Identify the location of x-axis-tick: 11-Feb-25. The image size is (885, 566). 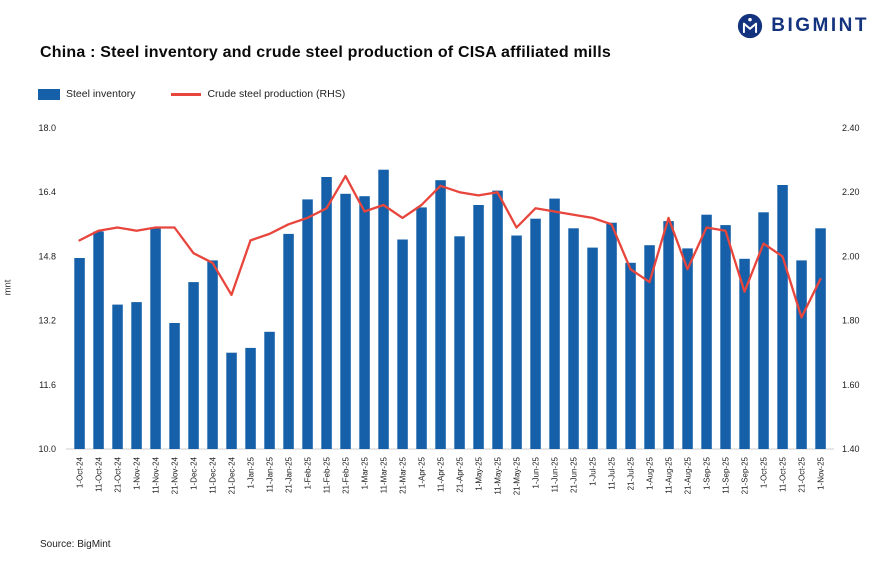
(327, 474).